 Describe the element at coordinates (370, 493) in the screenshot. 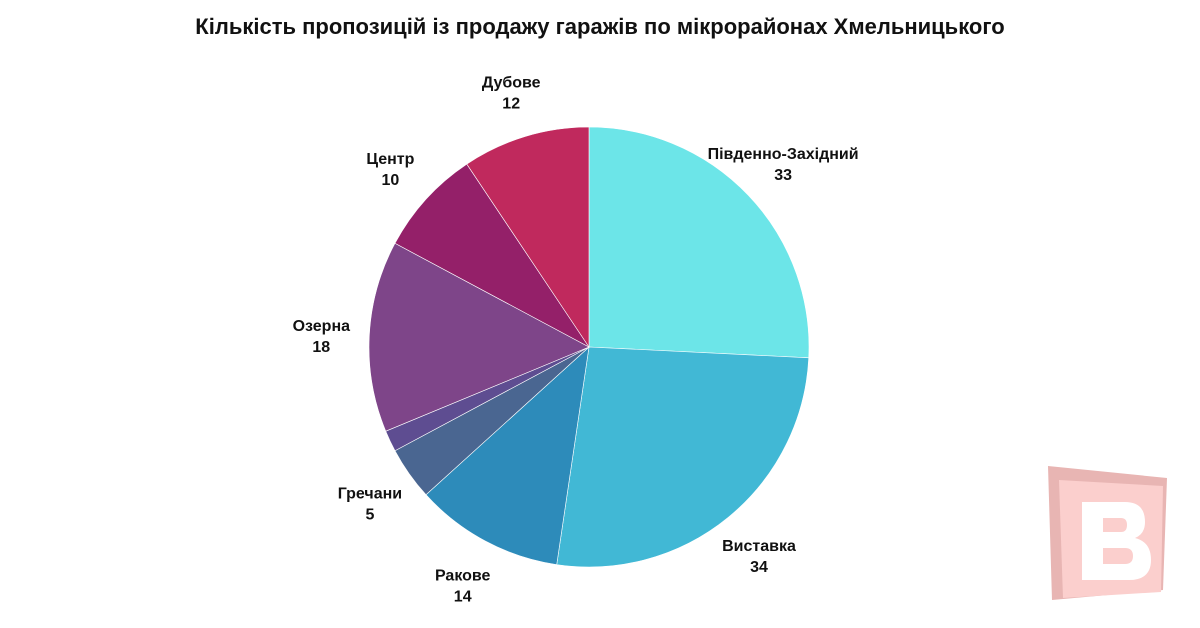

I see `slice-label: Гречани` at that location.